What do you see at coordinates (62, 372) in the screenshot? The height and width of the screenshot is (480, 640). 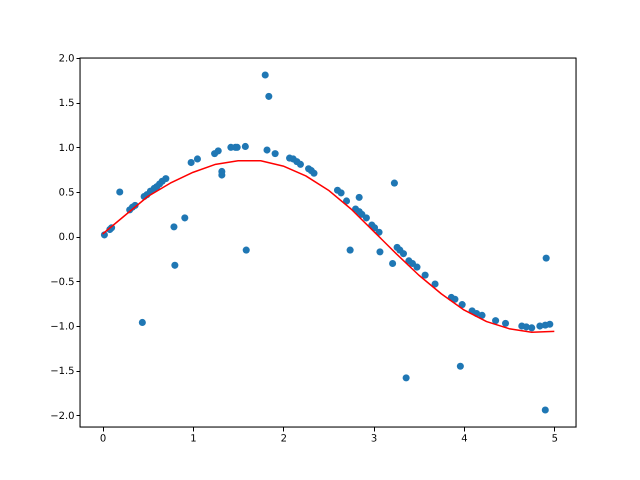 I see `y-tick-label: −1.5` at bounding box center [62, 372].